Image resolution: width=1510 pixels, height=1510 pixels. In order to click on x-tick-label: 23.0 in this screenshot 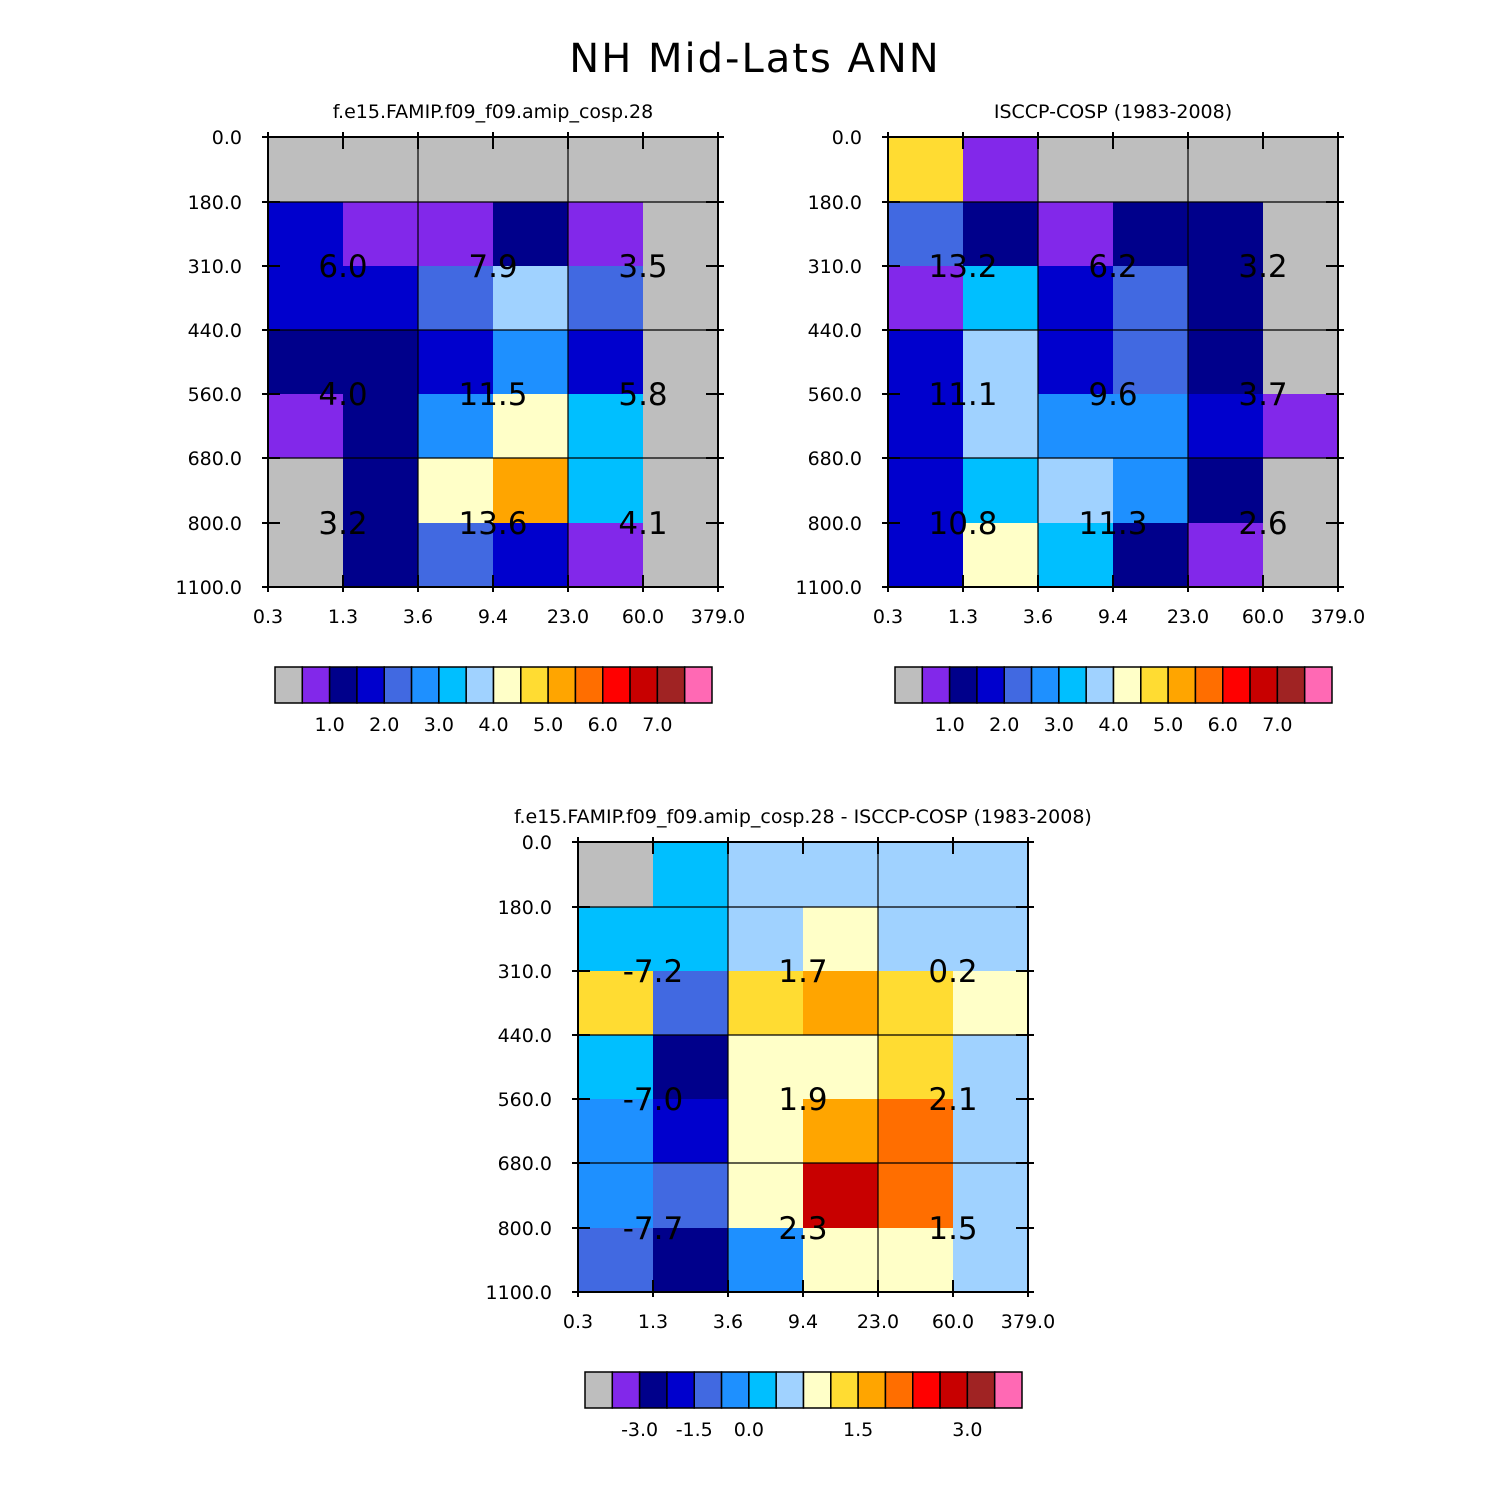, I will do `click(1188, 617)`.